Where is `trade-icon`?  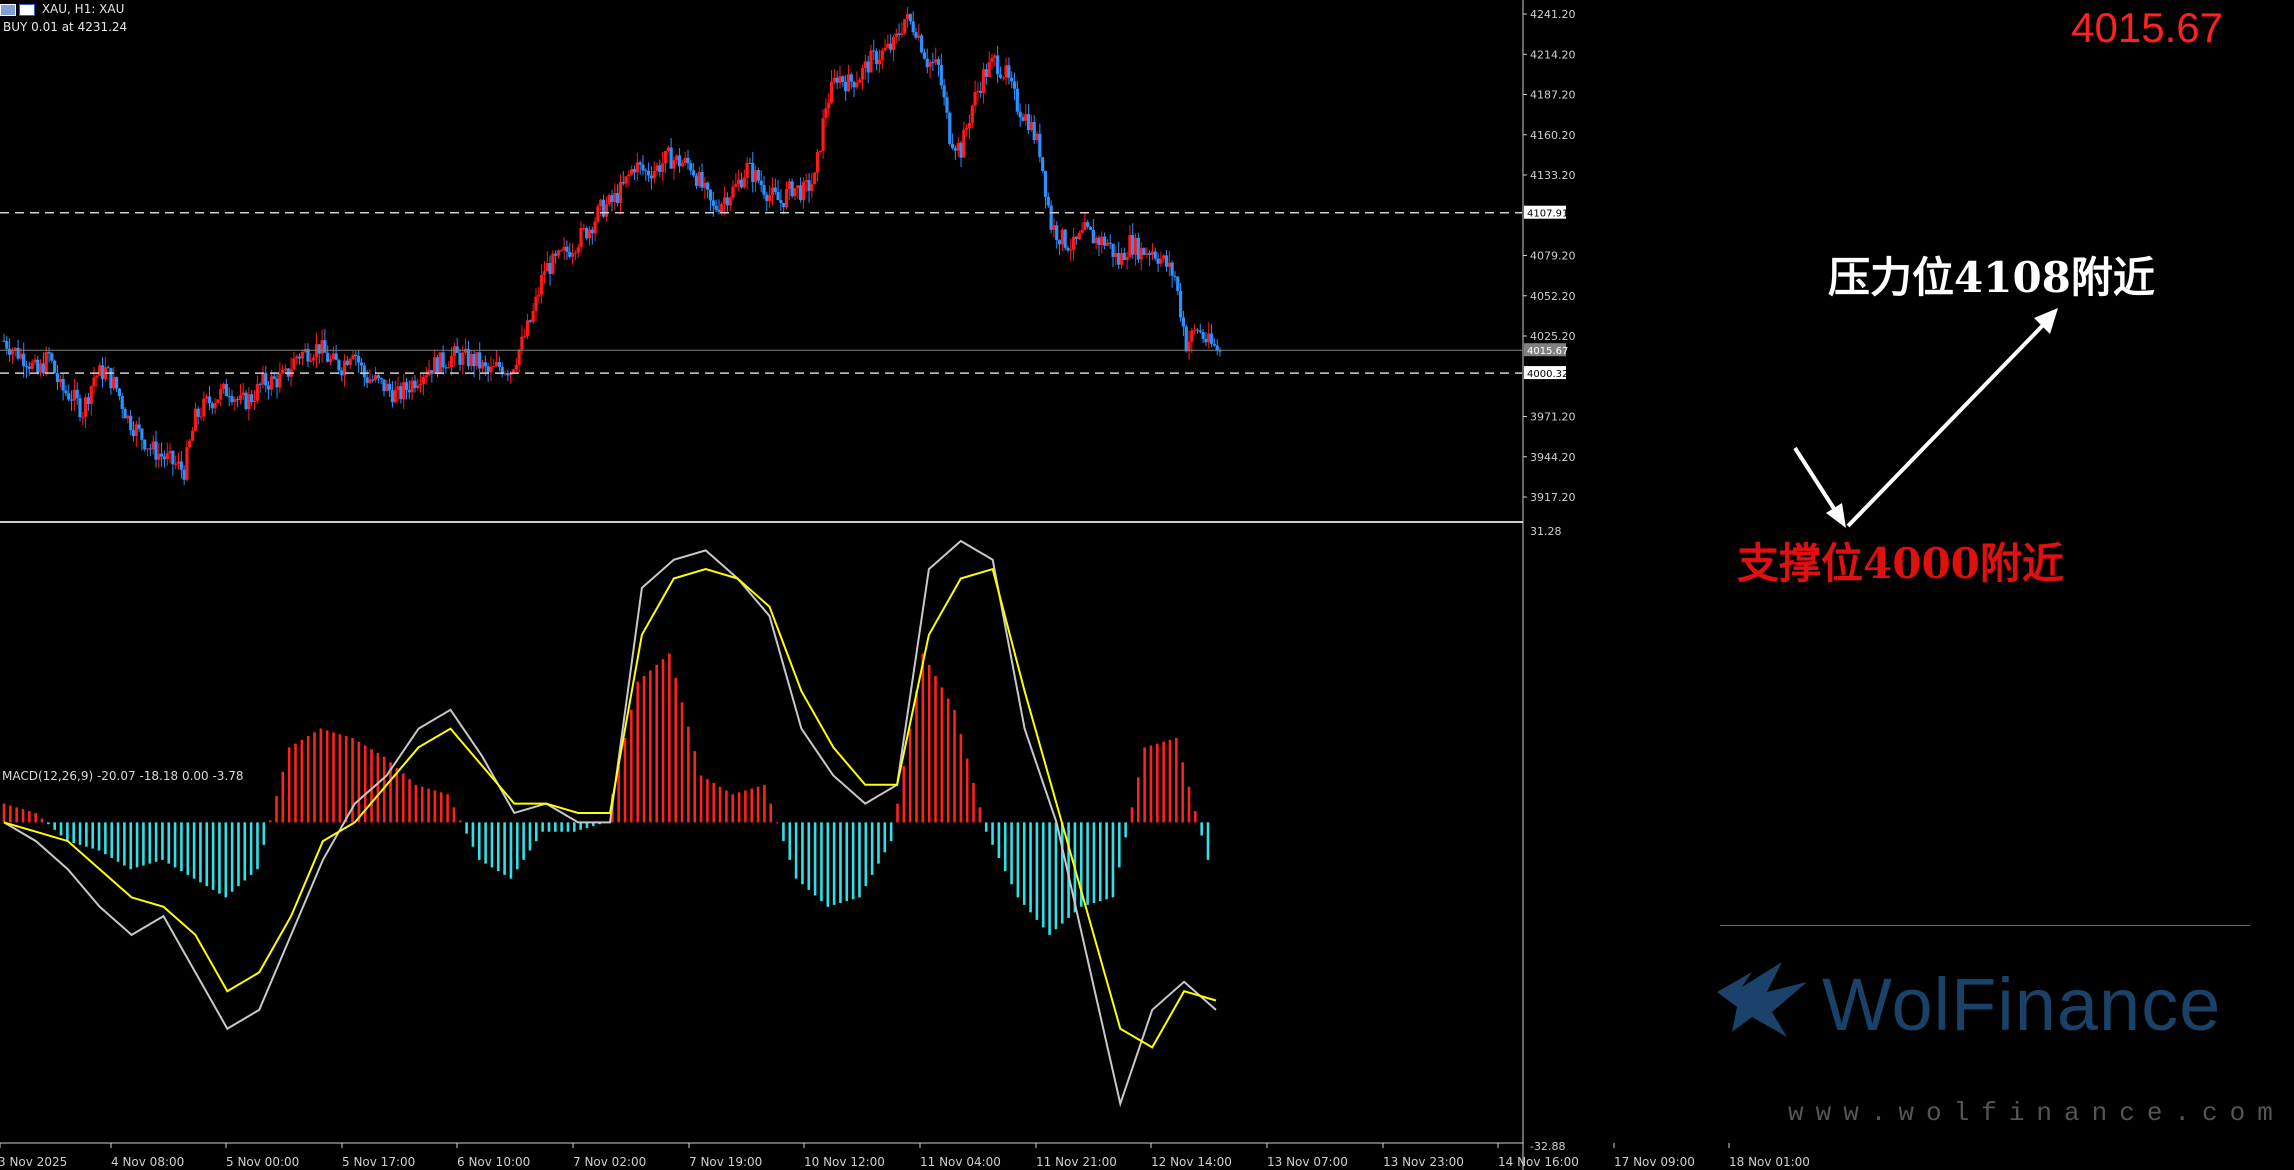
trade-icon is located at coordinates (27, 9).